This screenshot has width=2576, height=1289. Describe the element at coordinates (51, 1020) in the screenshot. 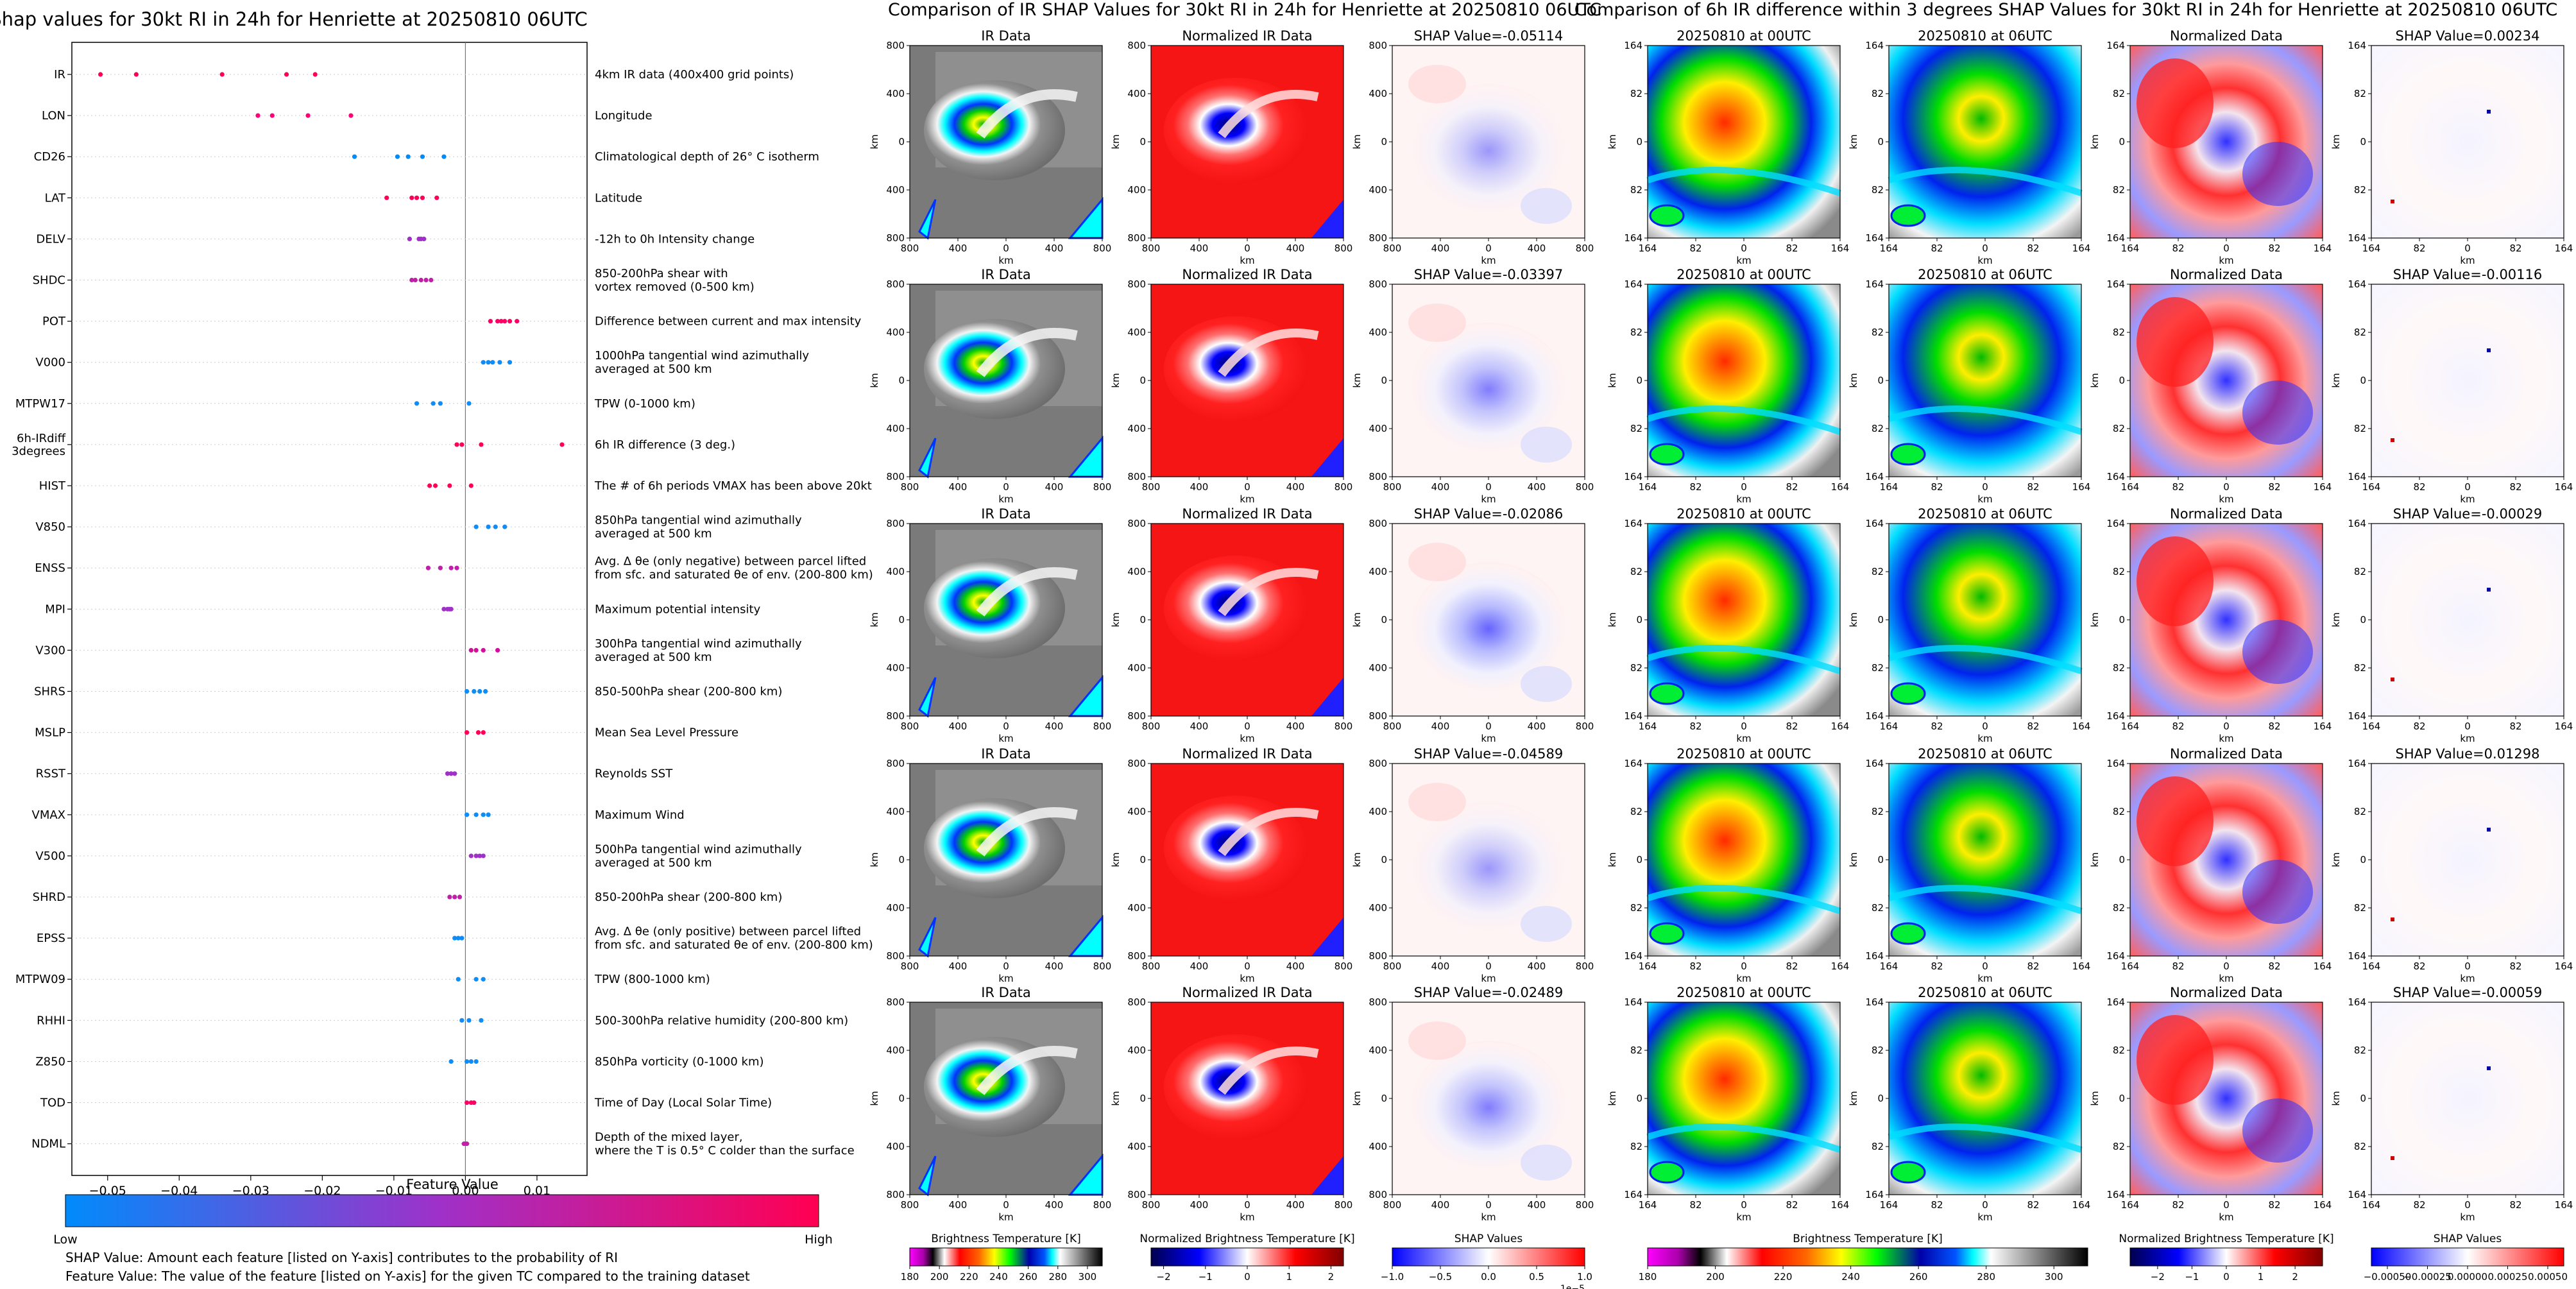

I see `feature-label: RHHI` at that location.